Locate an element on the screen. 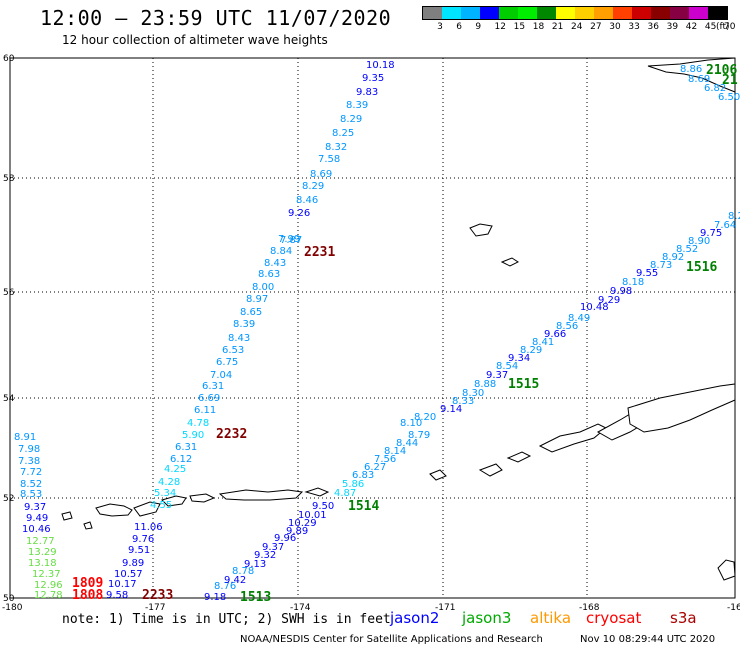 This screenshot has width=740, height=650. wave-height-value: 12.37 is located at coordinates (46, 574).